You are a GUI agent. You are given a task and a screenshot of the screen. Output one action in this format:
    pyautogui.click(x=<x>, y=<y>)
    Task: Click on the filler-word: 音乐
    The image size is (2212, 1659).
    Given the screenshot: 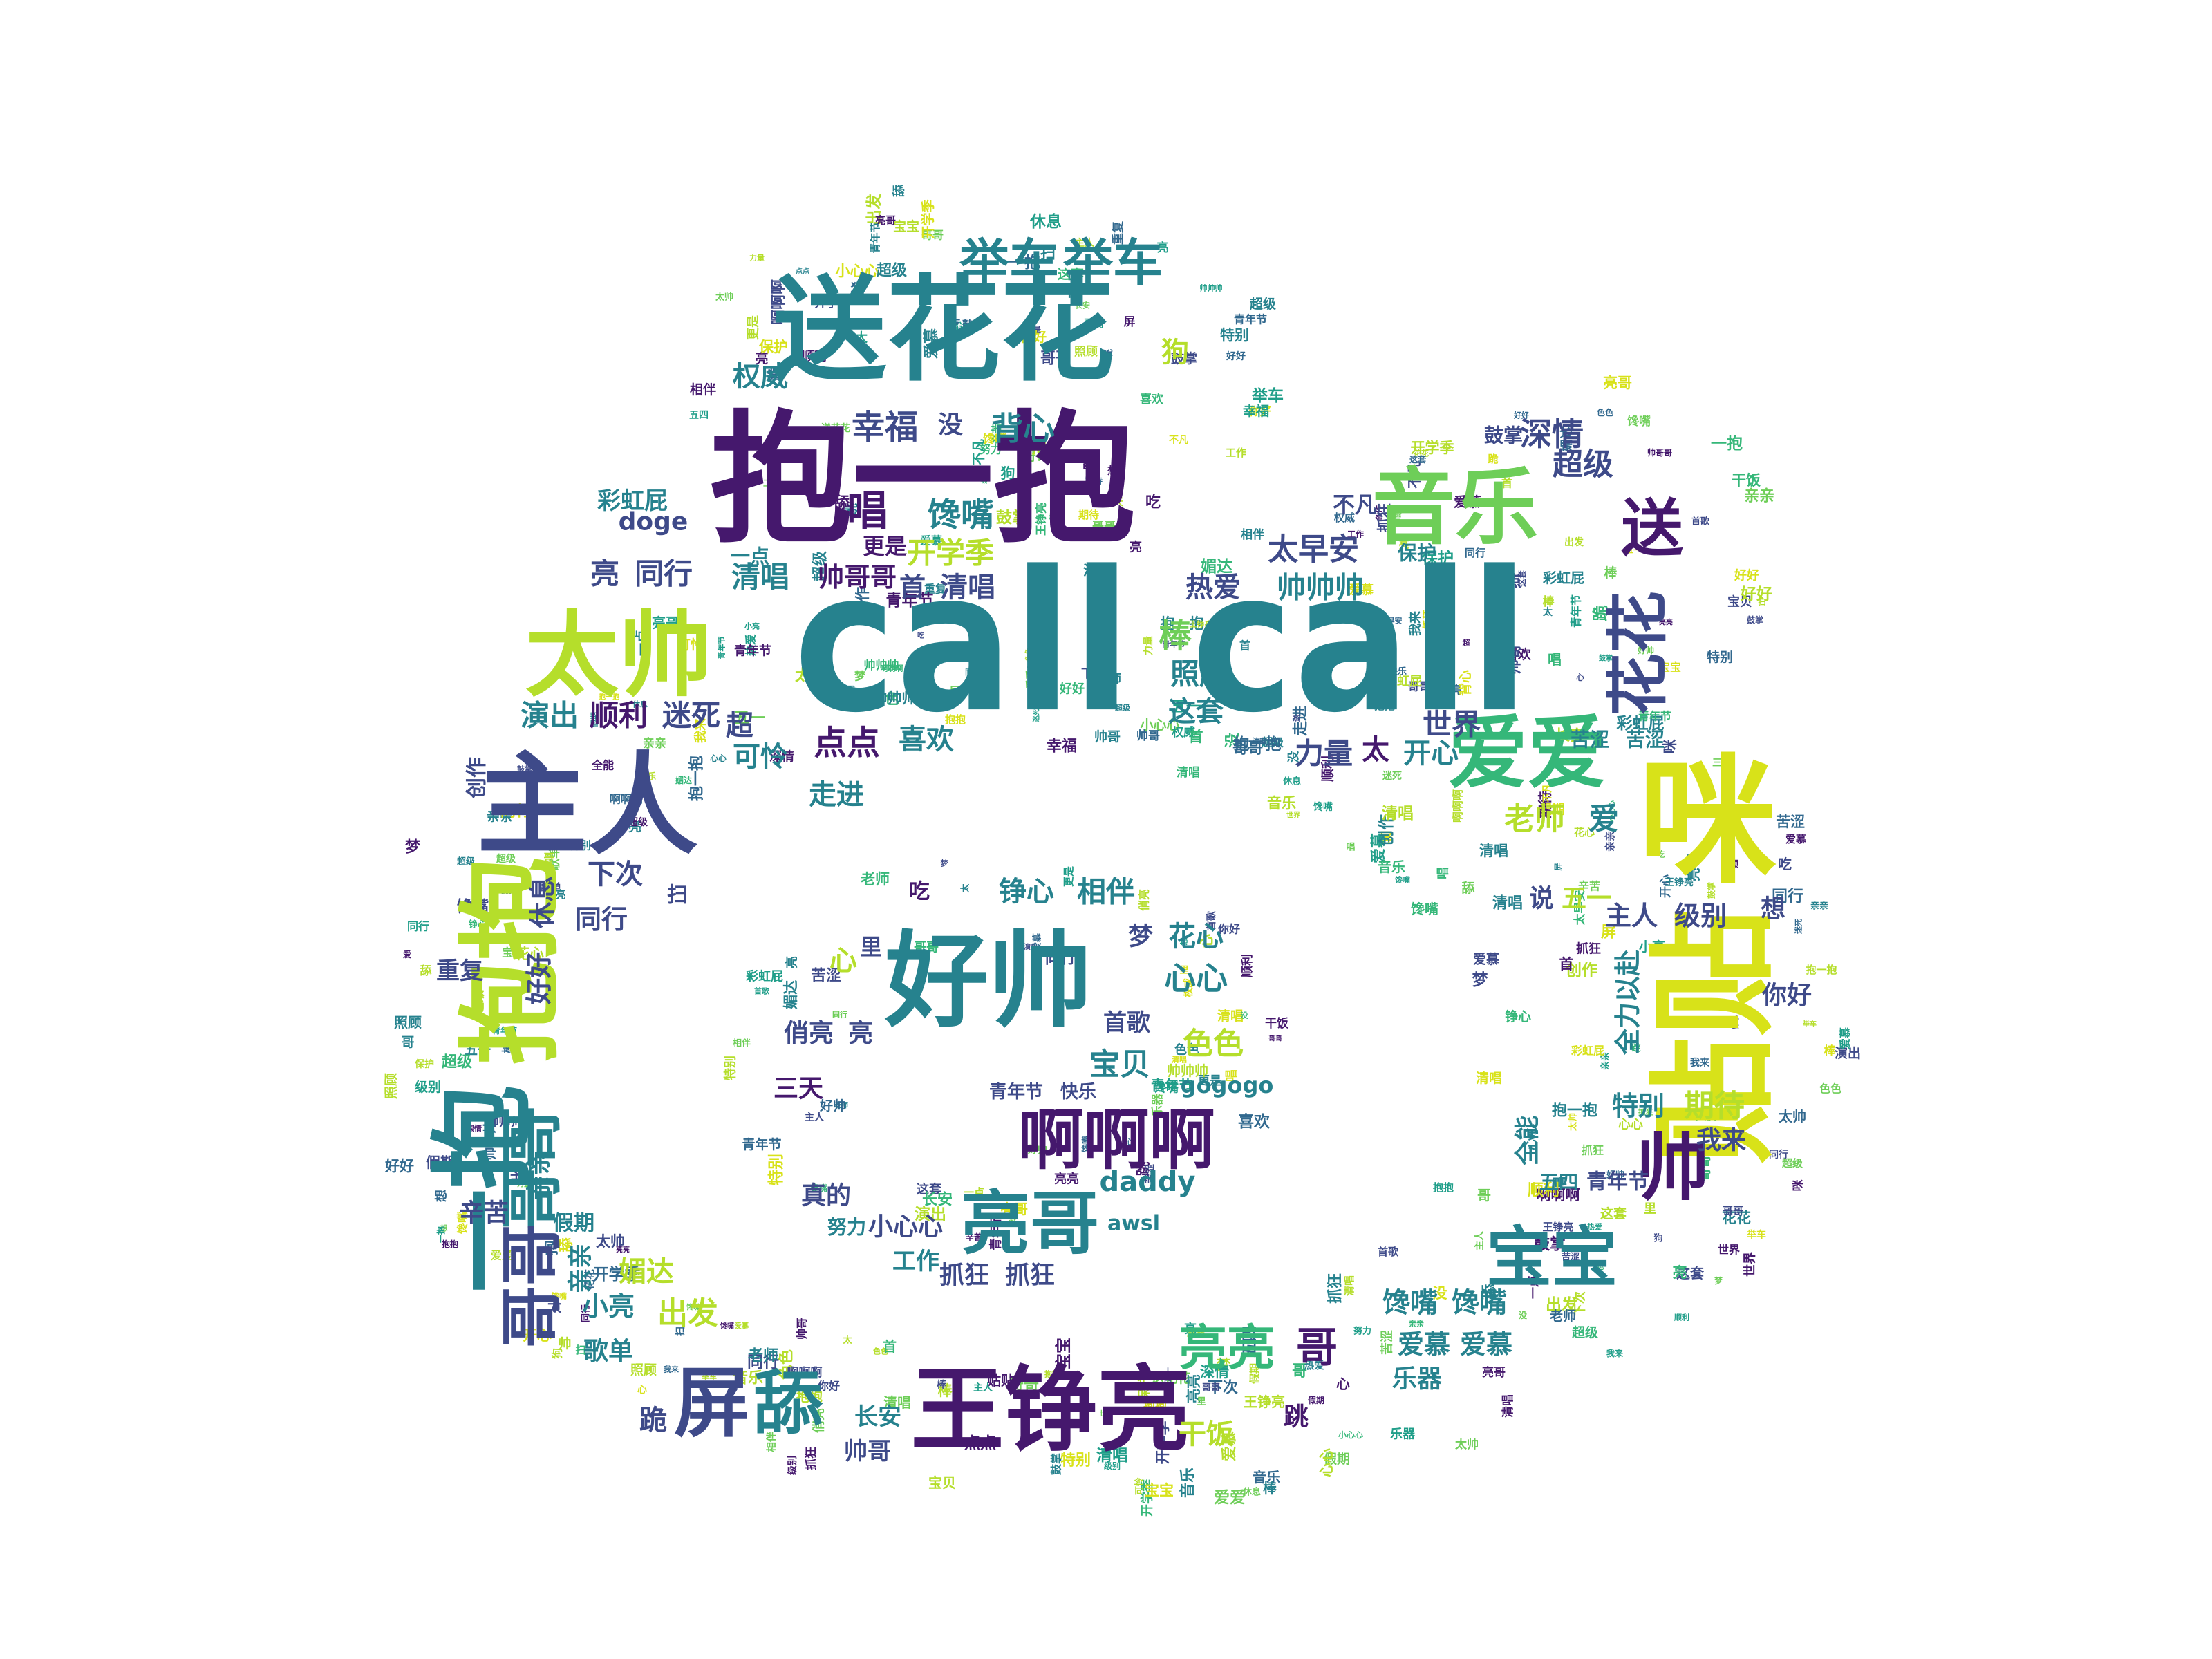 What is the action you would take?
    pyautogui.click(x=1267, y=1477)
    